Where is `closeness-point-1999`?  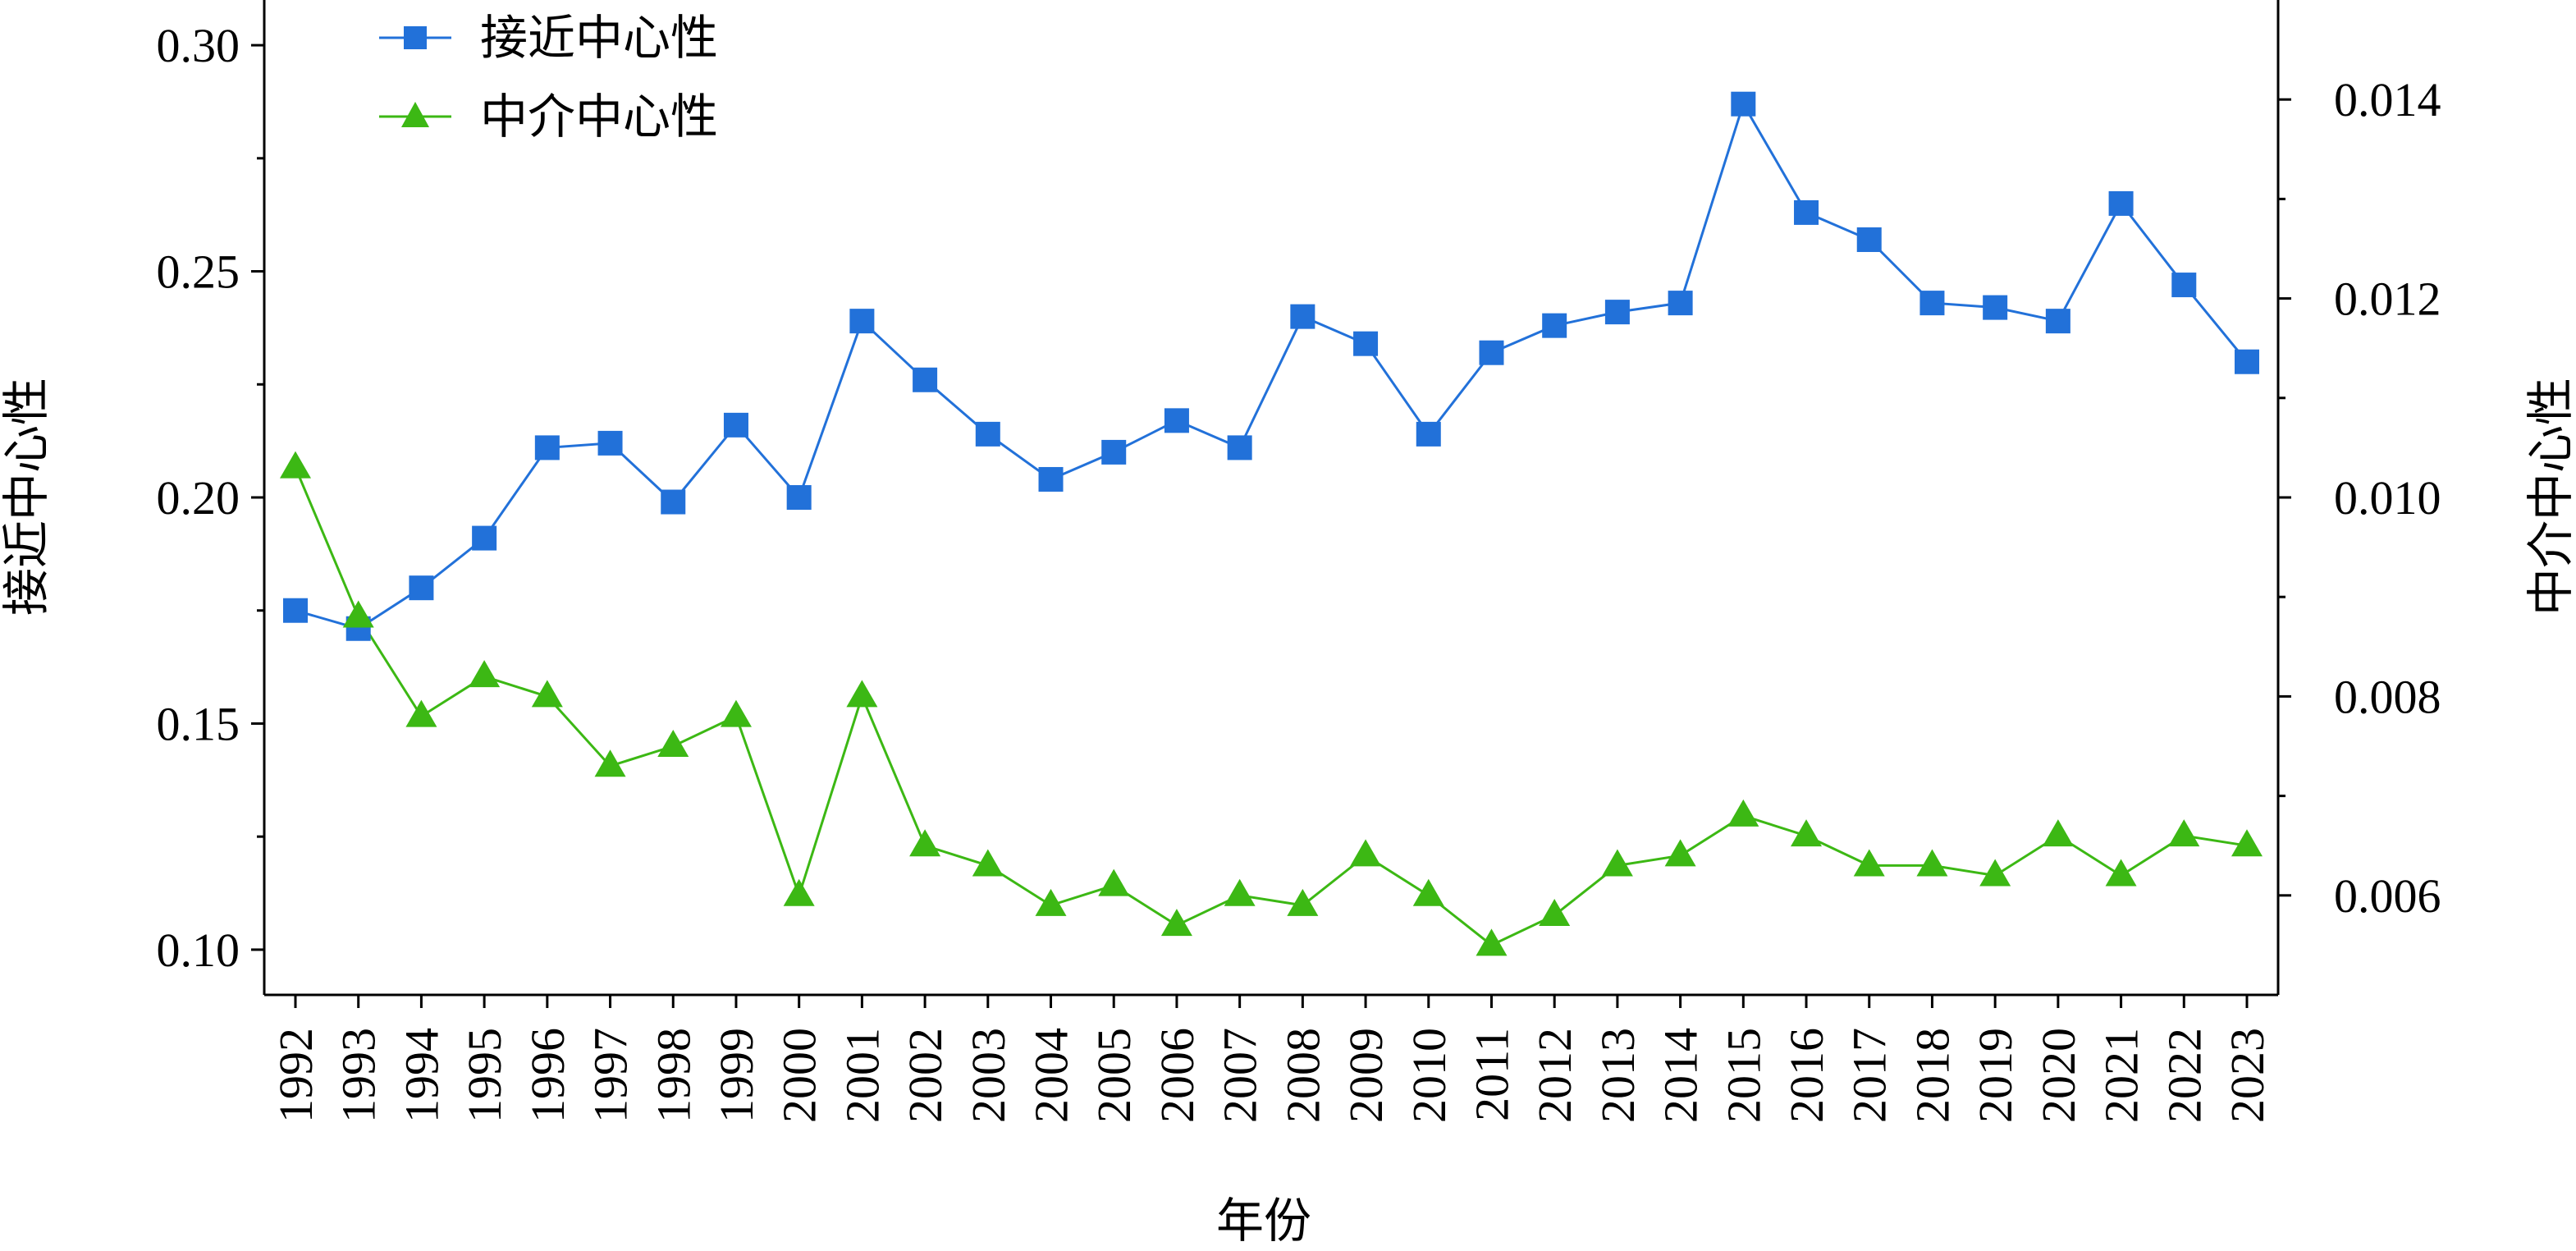
closeness-point-1999 is located at coordinates (735, 425).